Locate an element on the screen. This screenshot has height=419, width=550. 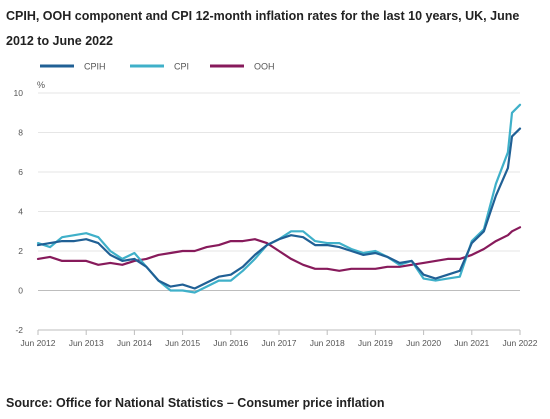
y-tick-label: 0 is located at coordinates (20, 291).